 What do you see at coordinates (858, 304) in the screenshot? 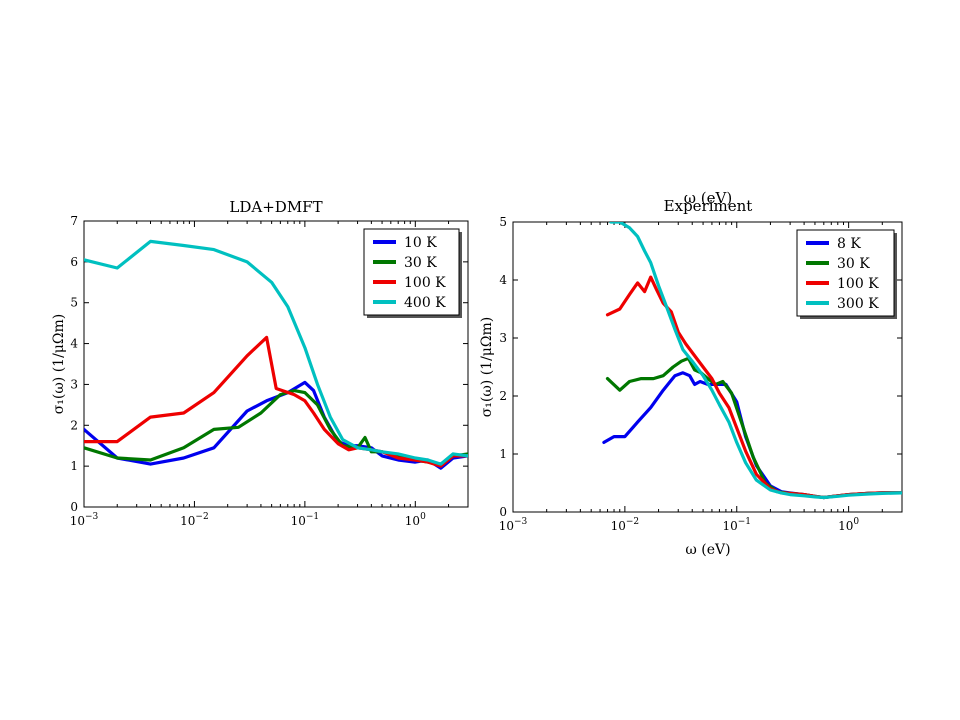
I see `legend-label: 300 K` at bounding box center [858, 304].